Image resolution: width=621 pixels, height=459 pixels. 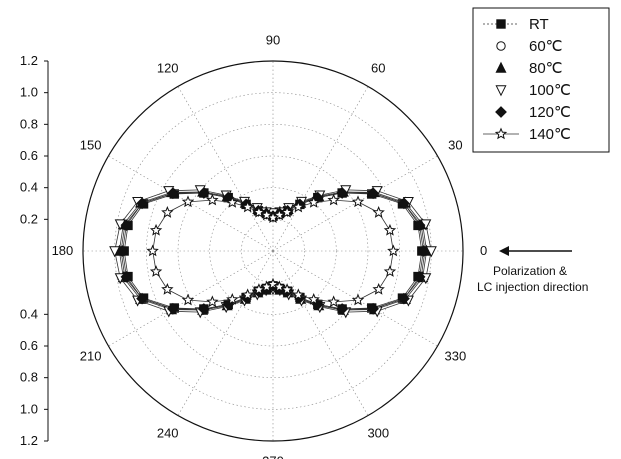 I want to click on angle-label: 120, so click(x=168, y=68).